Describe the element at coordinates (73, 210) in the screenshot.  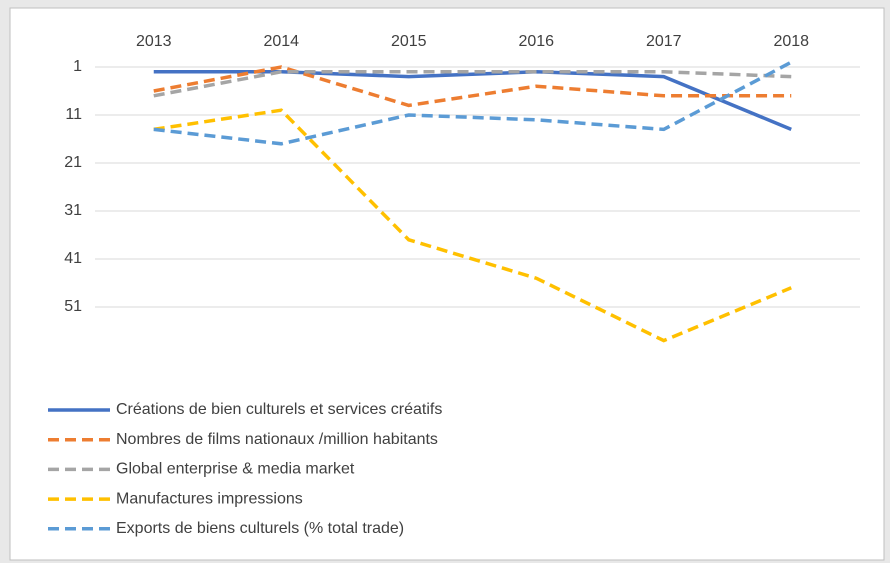
I see `y-tick-label: 31` at that location.